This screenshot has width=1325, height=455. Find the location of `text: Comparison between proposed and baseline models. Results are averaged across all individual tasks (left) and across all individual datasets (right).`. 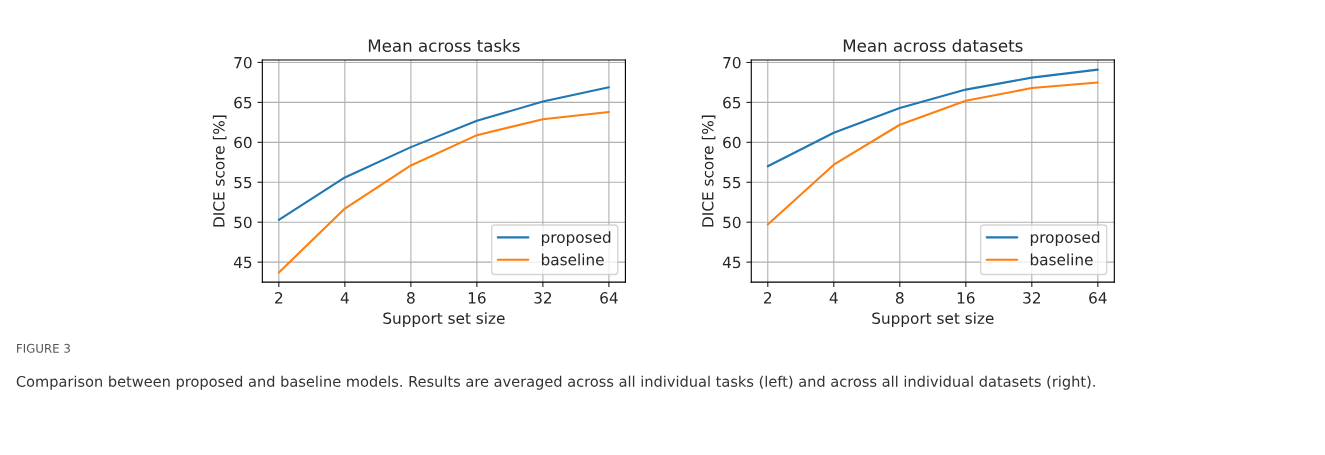

text: Comparison between proposed and baseline models. Results are averaged across all individual tasks (left) and across all individual datasets (right). is located at coordinates (555, 382).